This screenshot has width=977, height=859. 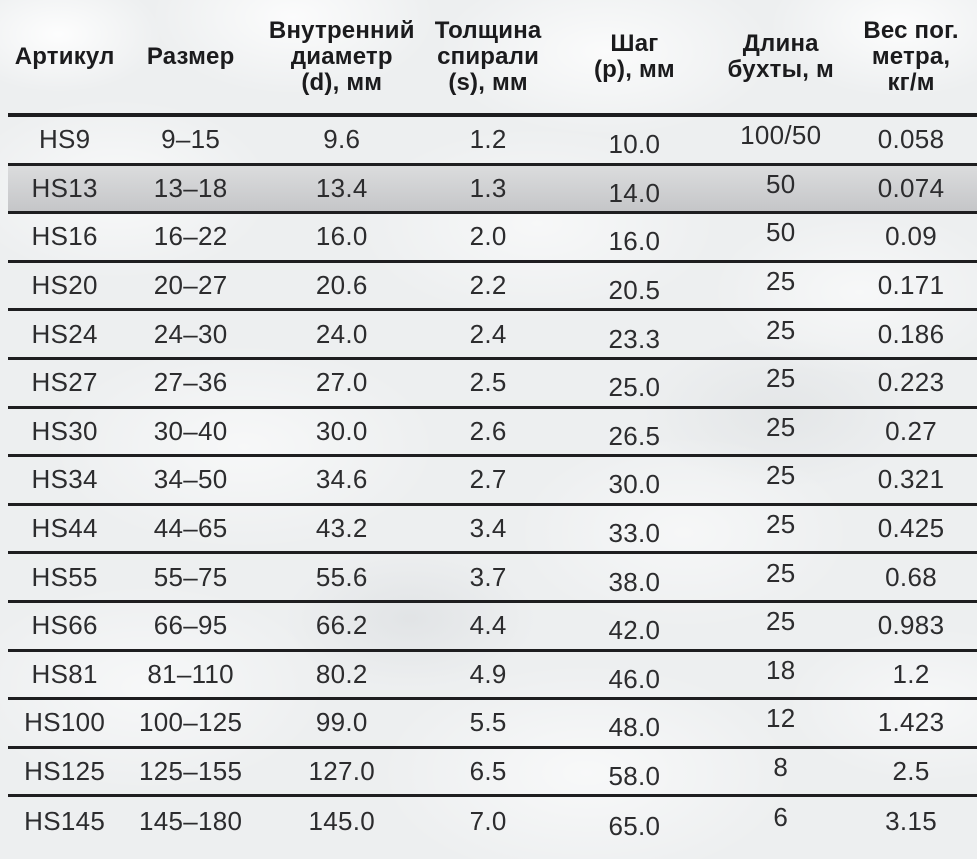 I want to click on table-row: HS81 81–110 80.2 4.9 46.0 18 1.2, so click(x=492, y=676).